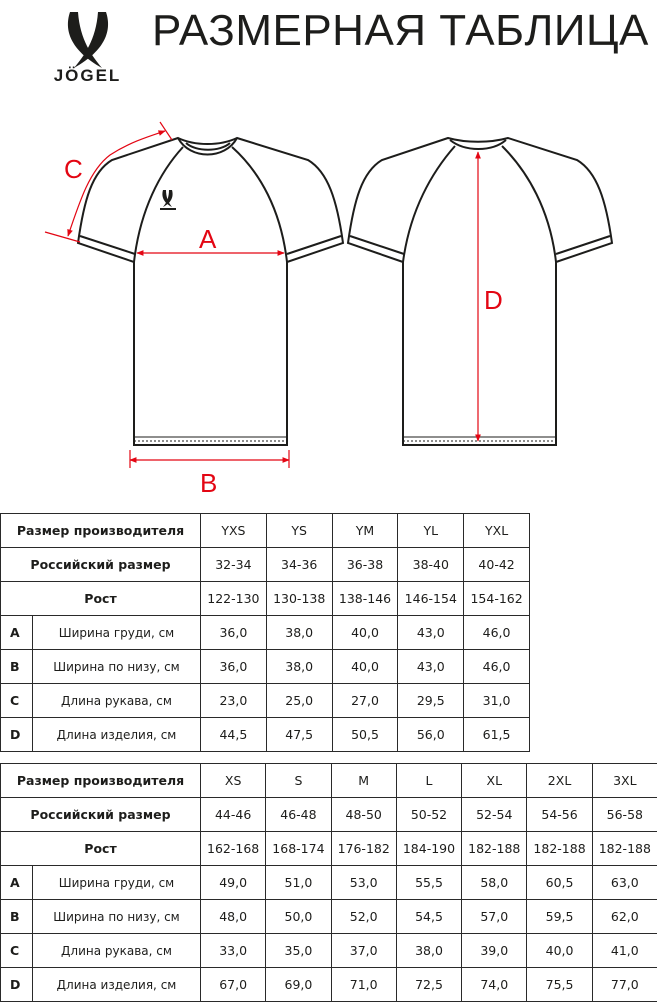 This screenshot has height=1002, width=657. I want to click on table-cell: 25,0, so click(299, 701).